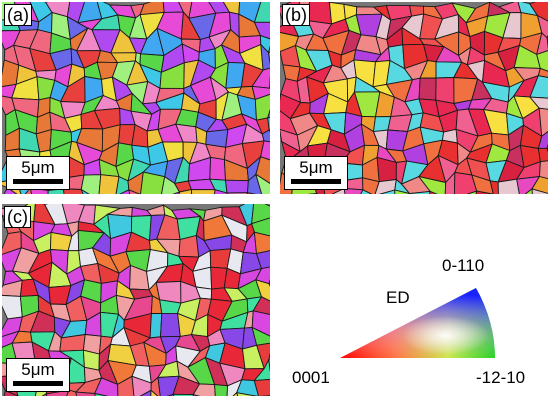 The width and height of the screenshot is (550, 405). Describe the element at coordinates (38, 370) in the screenshot. I see `scale-bar-c-label: 5μm` at that location.